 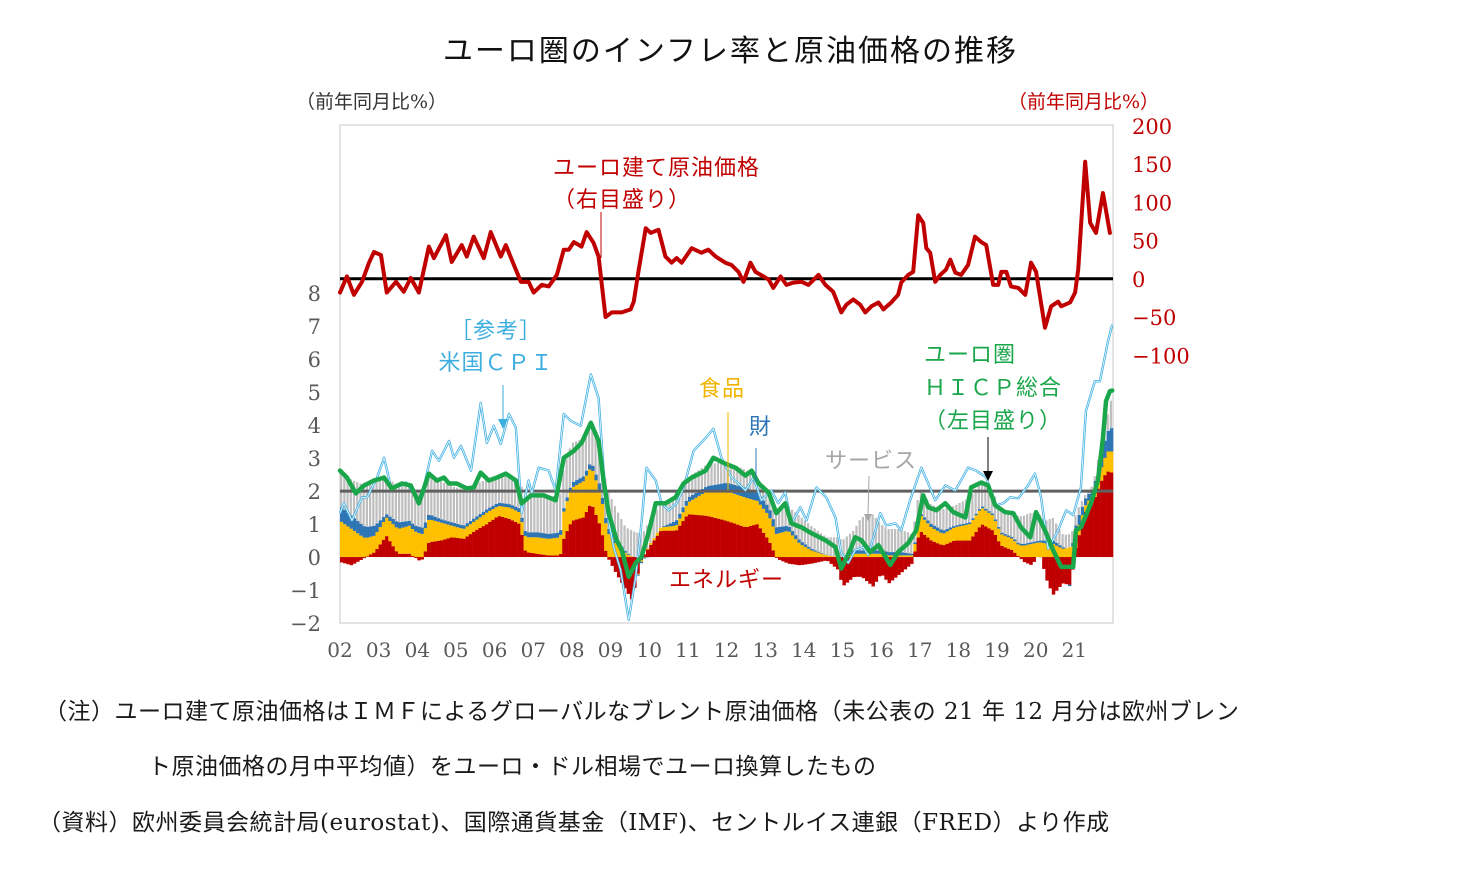 What do you see at coordinates (880, 650) in the screenshot?
I see `x-tick-label: 16` at bounding box center [880, 650].